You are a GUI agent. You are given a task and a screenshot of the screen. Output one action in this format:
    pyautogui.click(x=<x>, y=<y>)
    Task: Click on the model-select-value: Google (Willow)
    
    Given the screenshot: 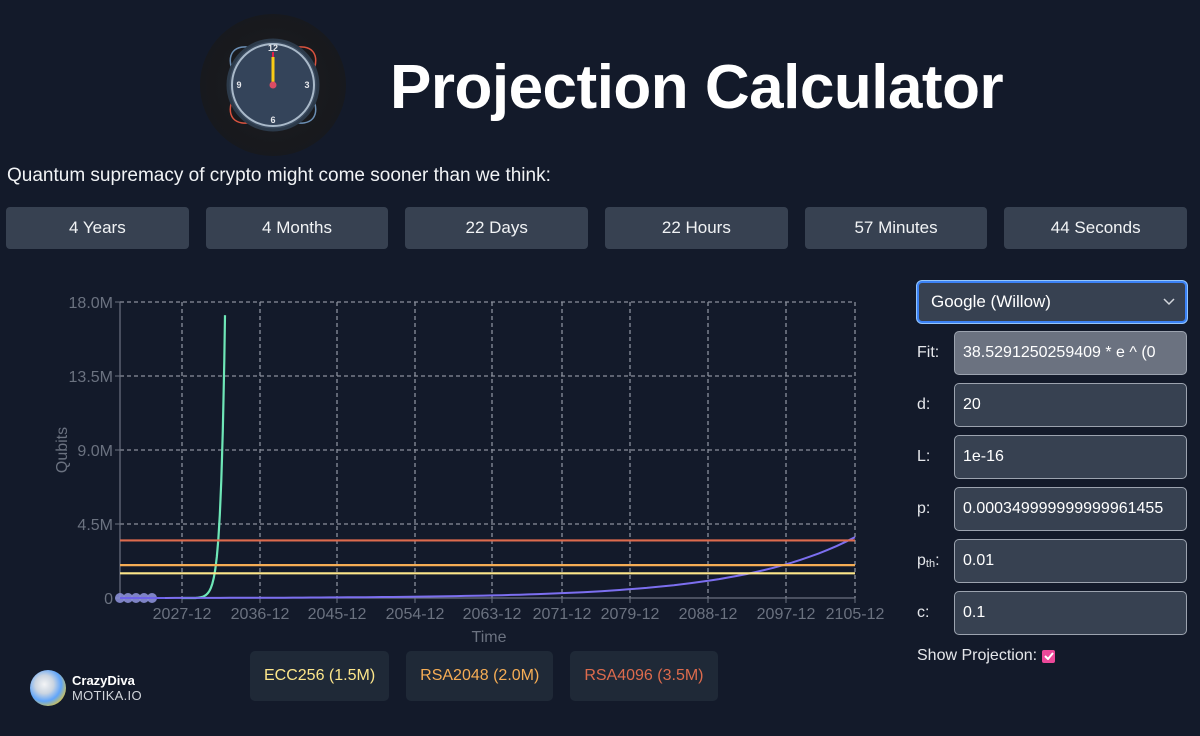 What is the action you would take?
    pyautogui.click(x=991, y=301)
    